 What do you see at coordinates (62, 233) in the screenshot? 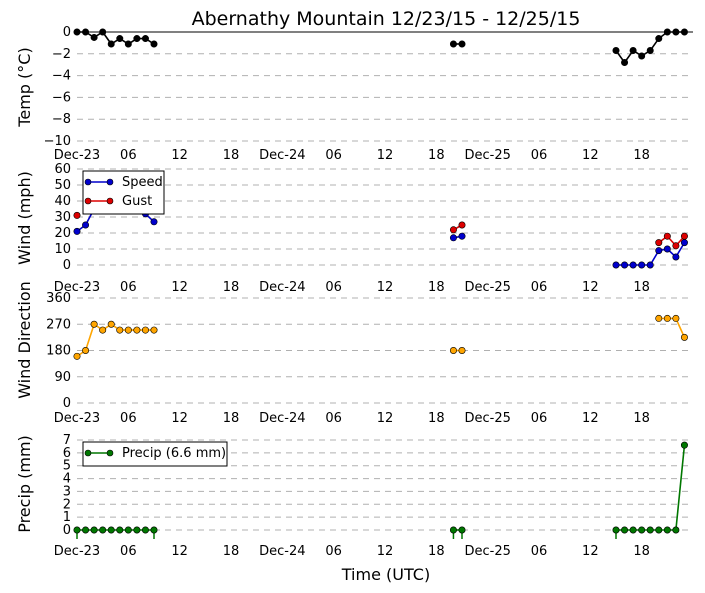
I see `y-tick-label: 20` at bounding box center [62, 233].